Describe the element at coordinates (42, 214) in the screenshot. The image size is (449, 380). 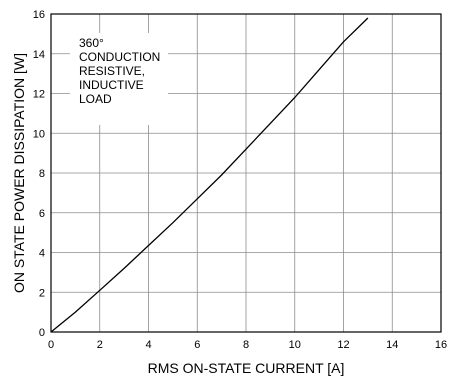
I see `y-tick-label: 6` at that location.